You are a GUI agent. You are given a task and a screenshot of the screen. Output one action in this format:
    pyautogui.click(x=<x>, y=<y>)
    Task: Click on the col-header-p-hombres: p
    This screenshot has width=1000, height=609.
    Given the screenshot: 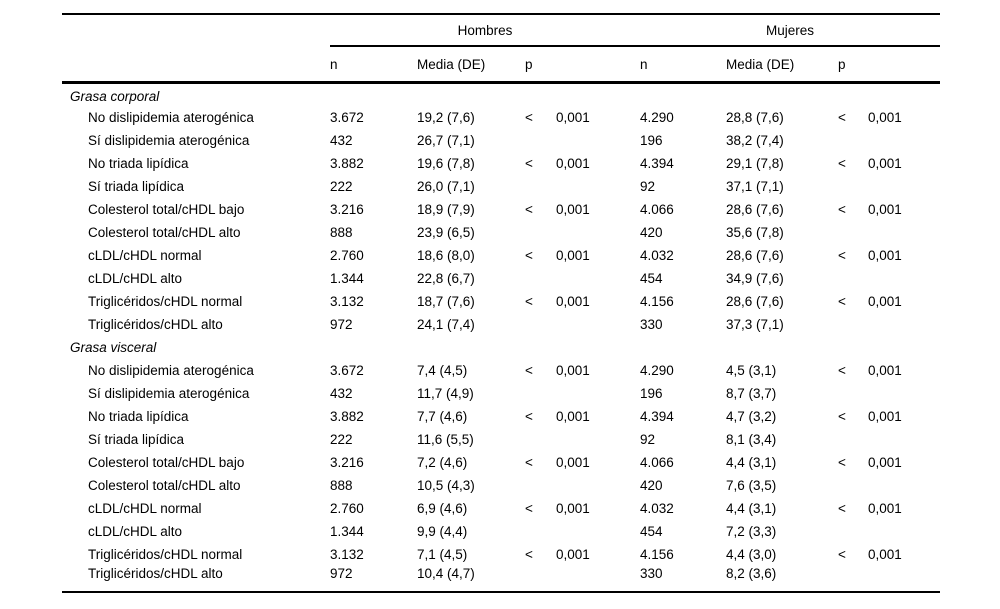 What is the action you would take?
    pyautogui.click(x=582, y=65)
    